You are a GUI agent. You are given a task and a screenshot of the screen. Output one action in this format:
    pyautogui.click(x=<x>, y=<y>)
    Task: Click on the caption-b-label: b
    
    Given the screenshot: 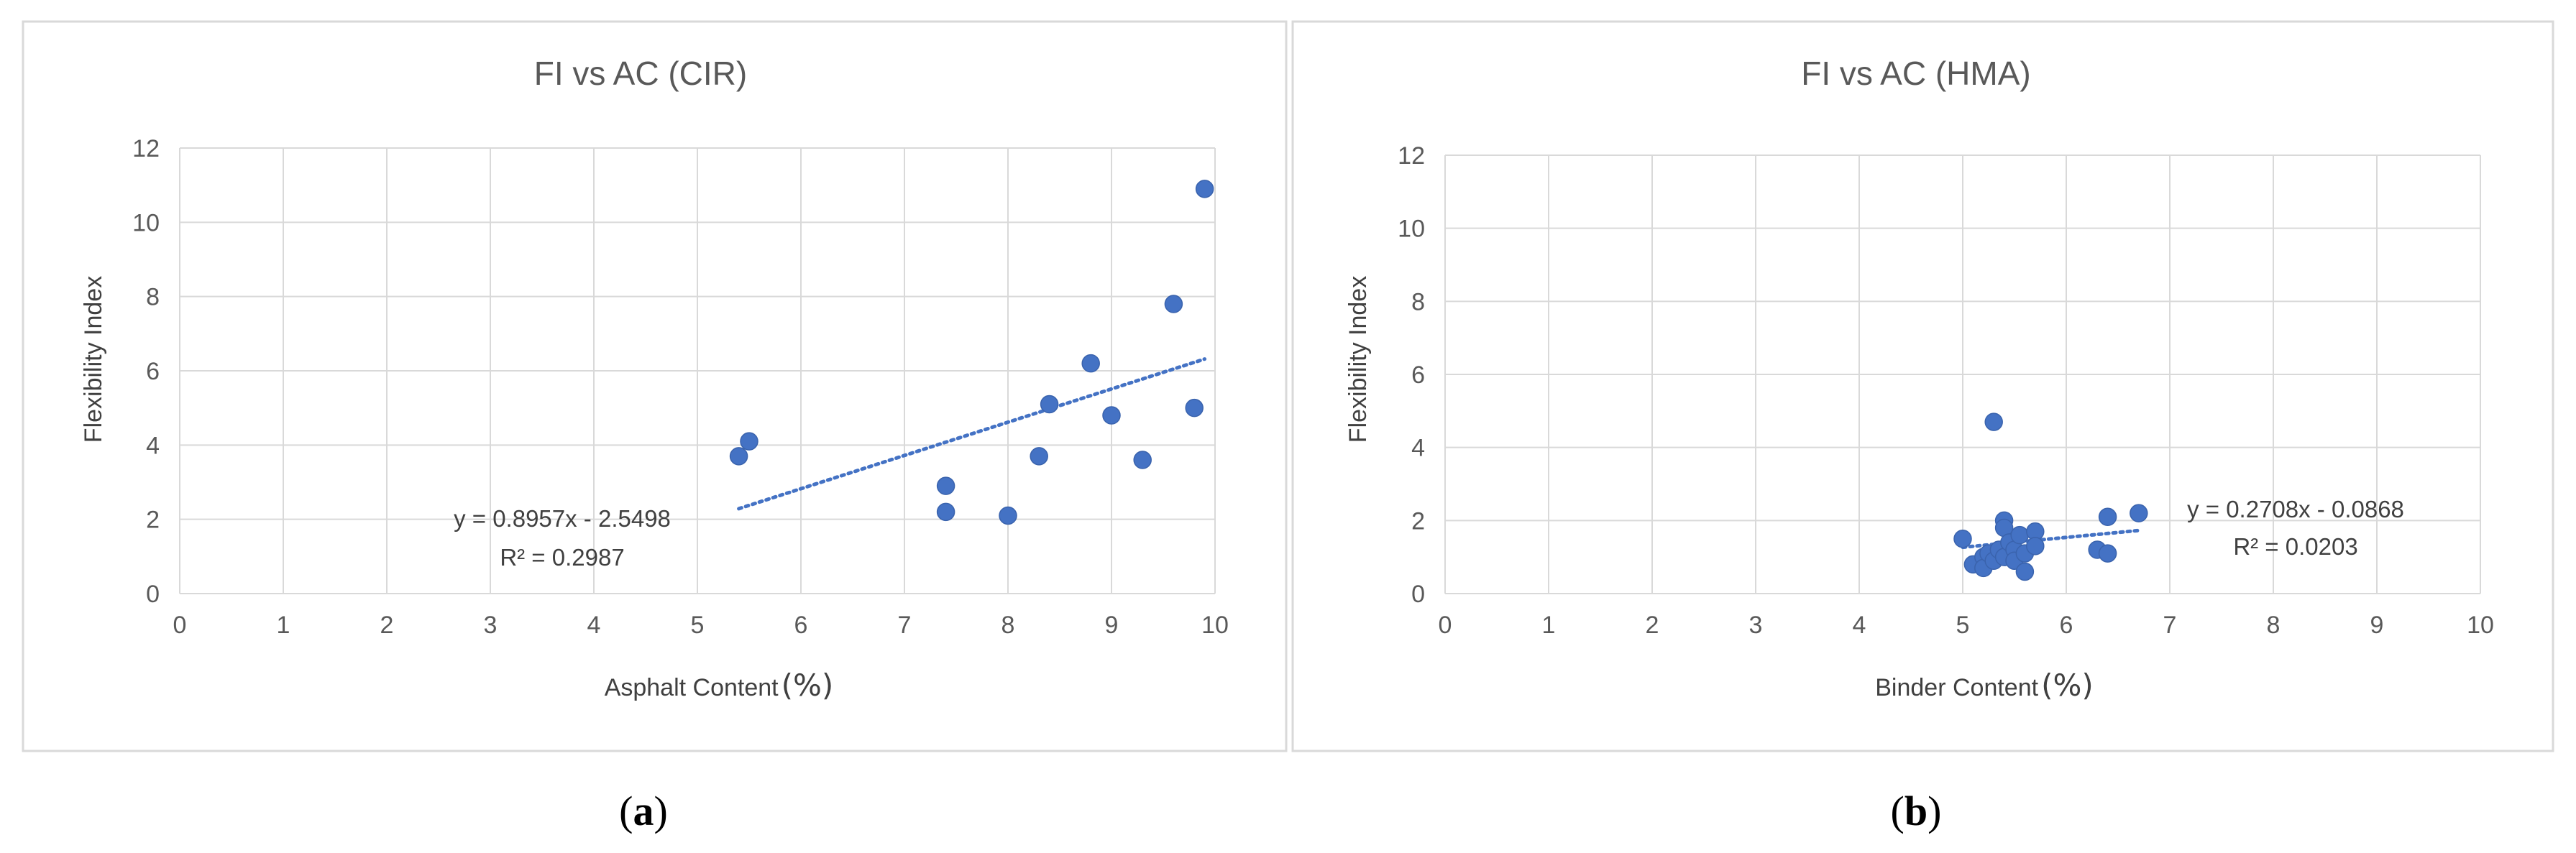 What is the action you would take?
    pyautogui.click(x=1916, y=811)
    